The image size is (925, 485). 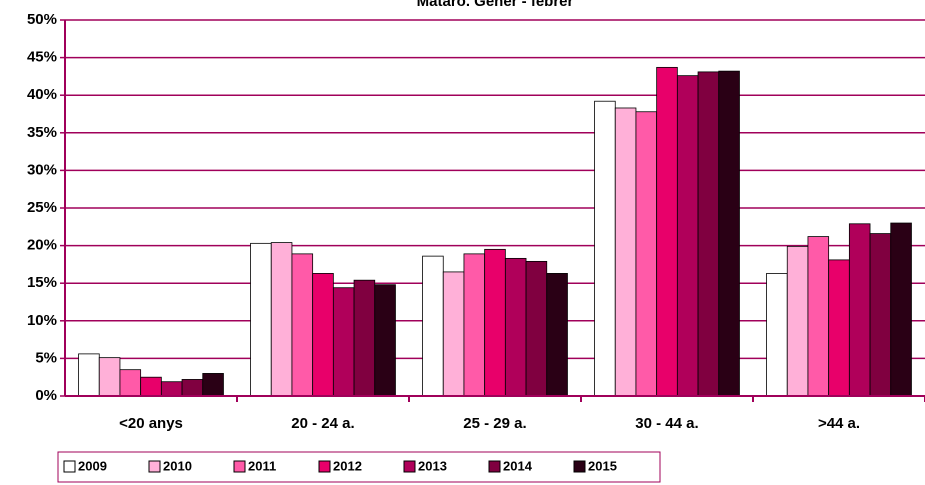 I want to click on x-tick-label: 25 - 29 a., so click(x=494, y=423).